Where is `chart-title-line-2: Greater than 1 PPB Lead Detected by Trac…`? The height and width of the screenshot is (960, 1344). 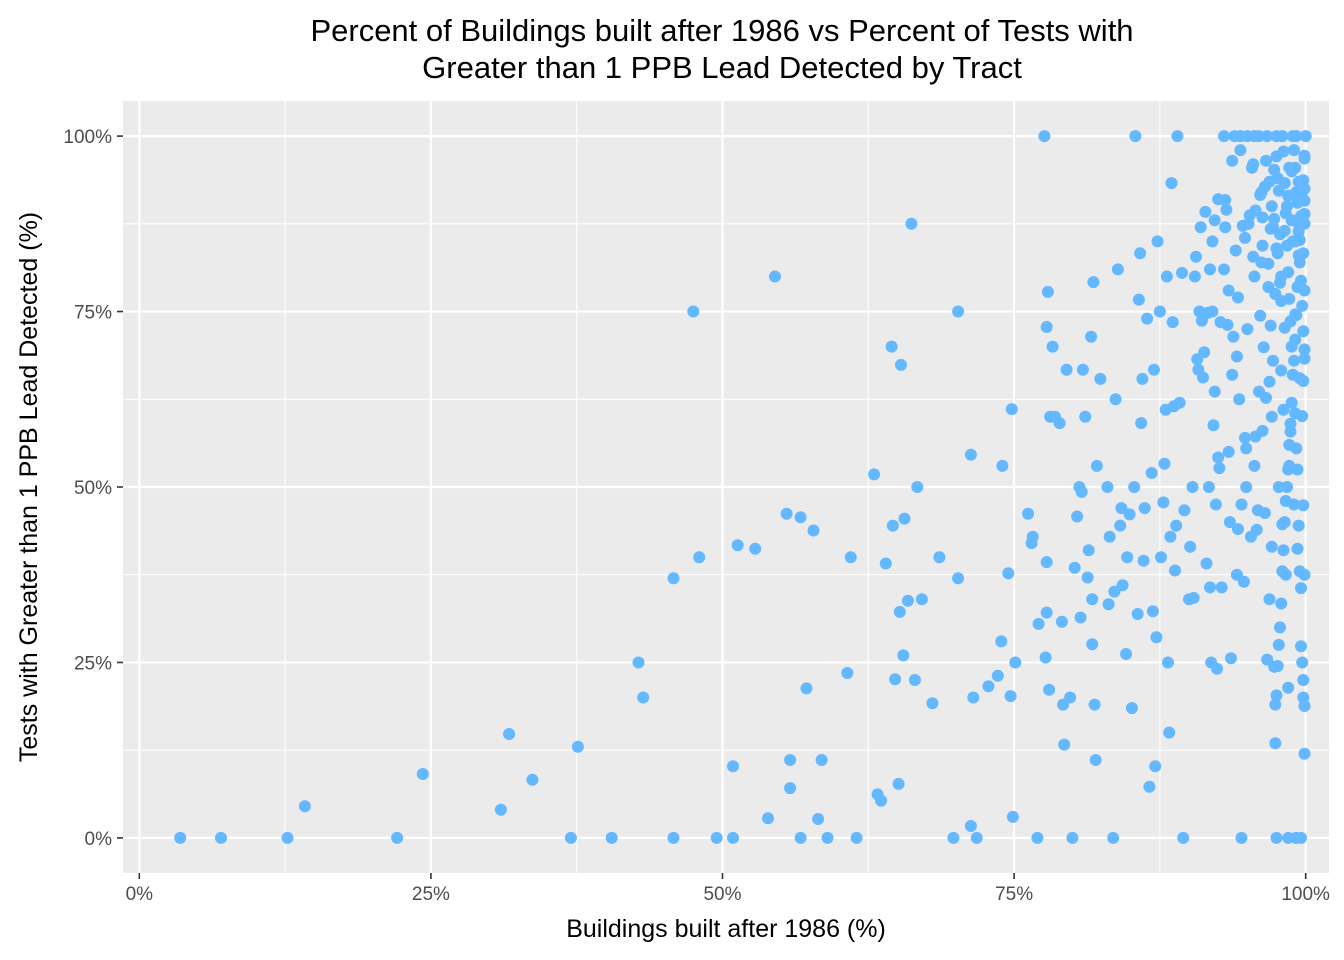 chart-title-line-2: Greater than 1 PPB Lead Detected by Trac… is located at coordinates (722, 67).